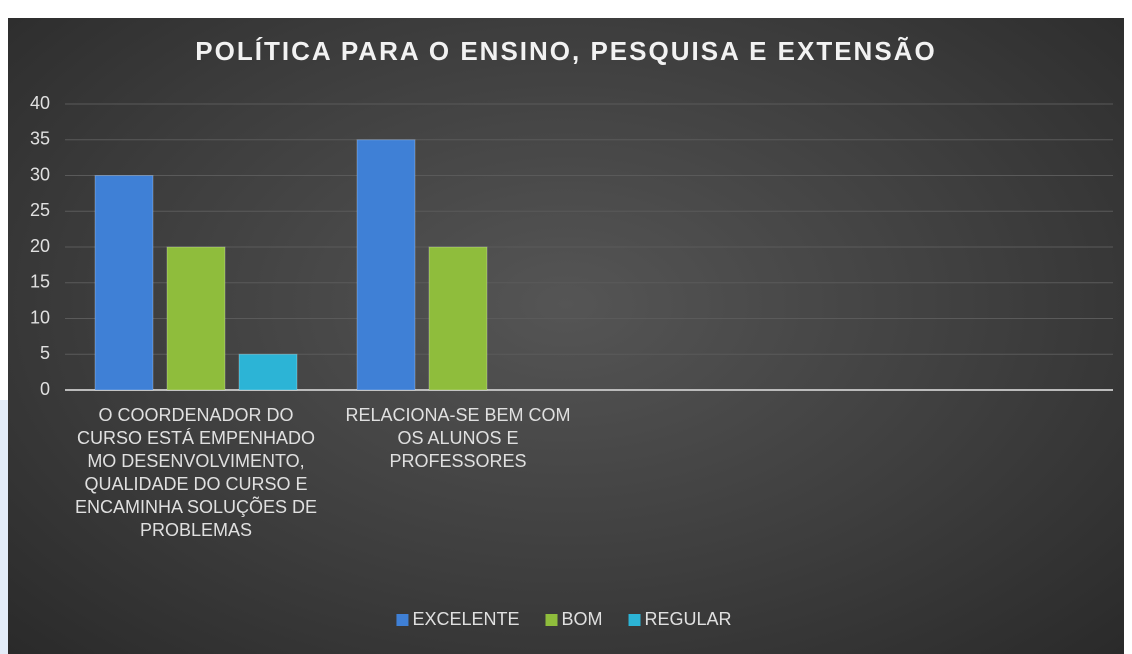 The image size is (1132, 654). Describe the element at coordinates (465, 619) in the screenshot. I see `legend-label: EXCELENTE` at that location.